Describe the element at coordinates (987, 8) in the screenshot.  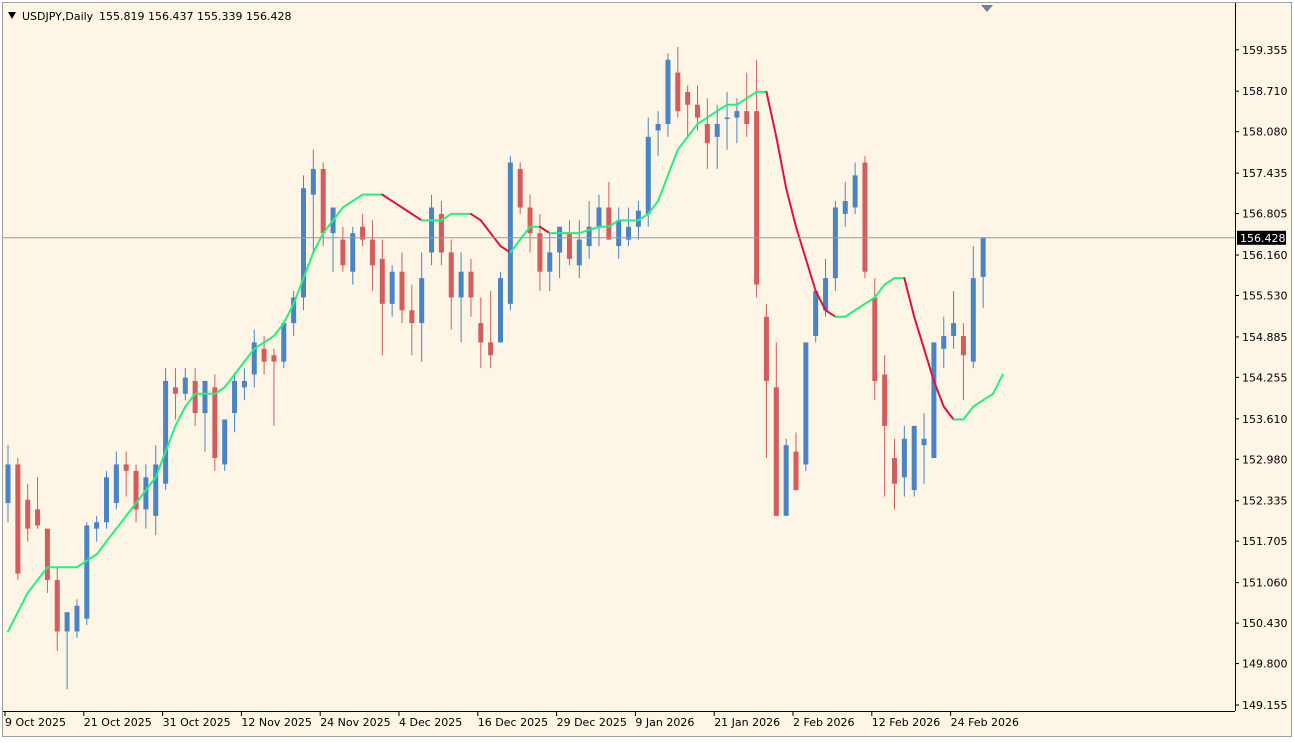
I see `shift-marker-icon` at that location.